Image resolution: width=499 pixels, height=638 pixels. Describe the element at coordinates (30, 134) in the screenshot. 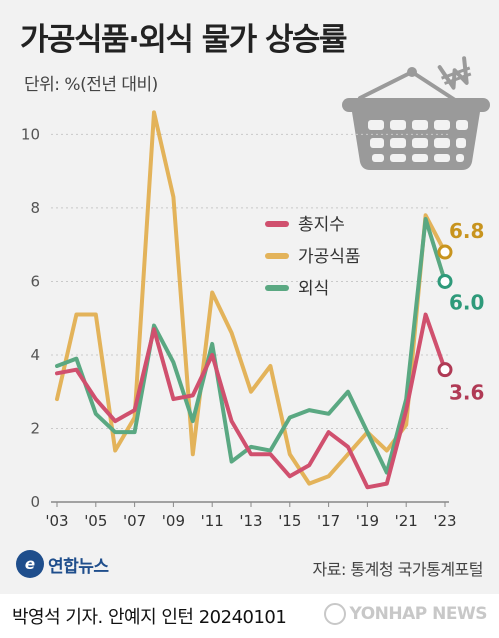

I see `y-tick-label: 10` at that location.